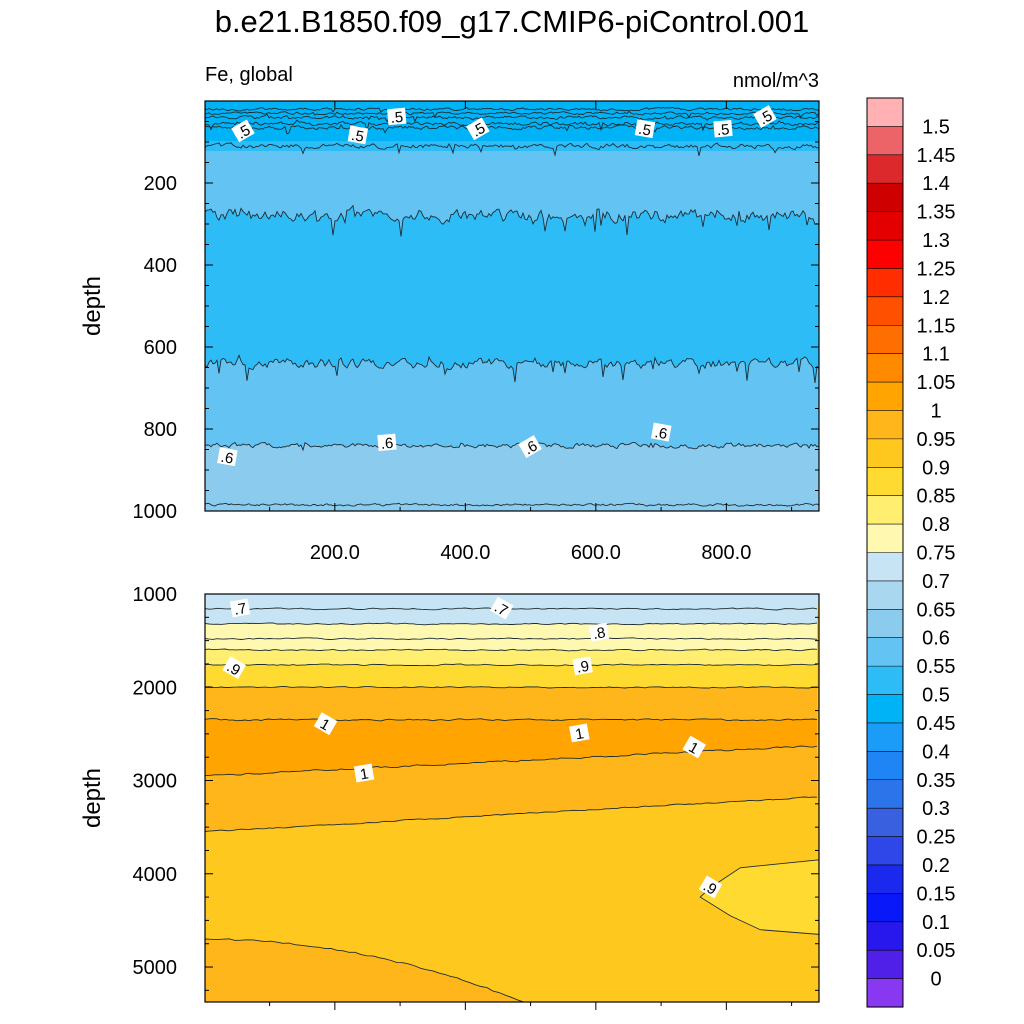 The image size is (1024, 1024). What do you see at coordinates (936, 838) in the screenshot?
I see `colorbar-tick-label: 0.25` at bounding box center [936, 838].